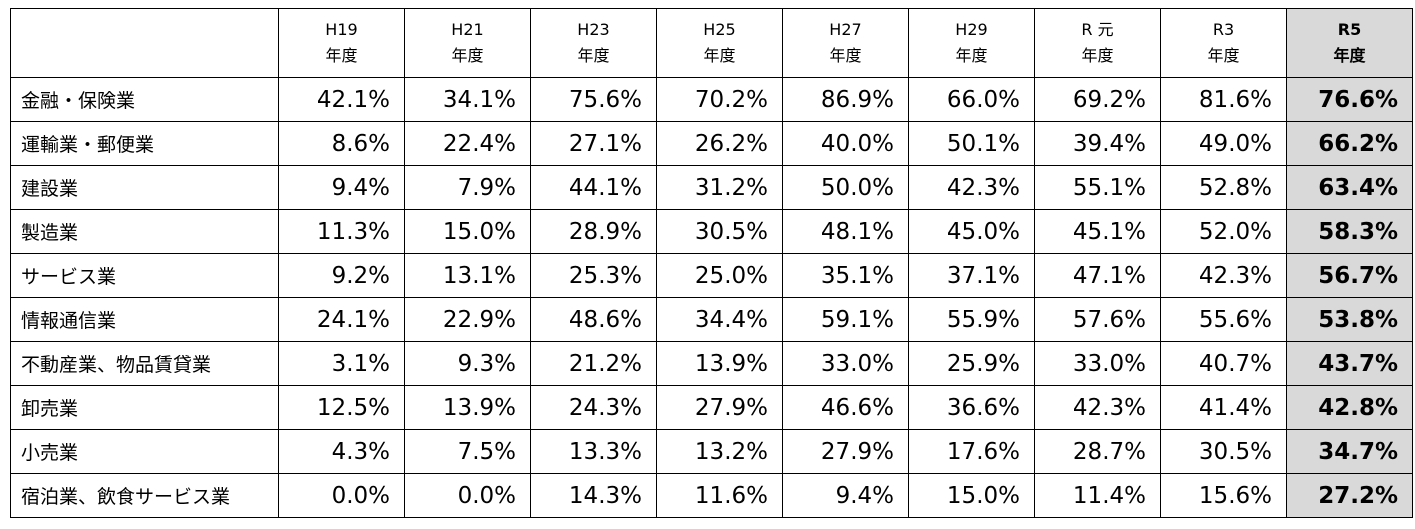 The image size is (1415, 529). What do you see at coordinates (1223, 407) in the screenshot?
I see `value-cell: 41.4%` at bounding box center [1223, 407].